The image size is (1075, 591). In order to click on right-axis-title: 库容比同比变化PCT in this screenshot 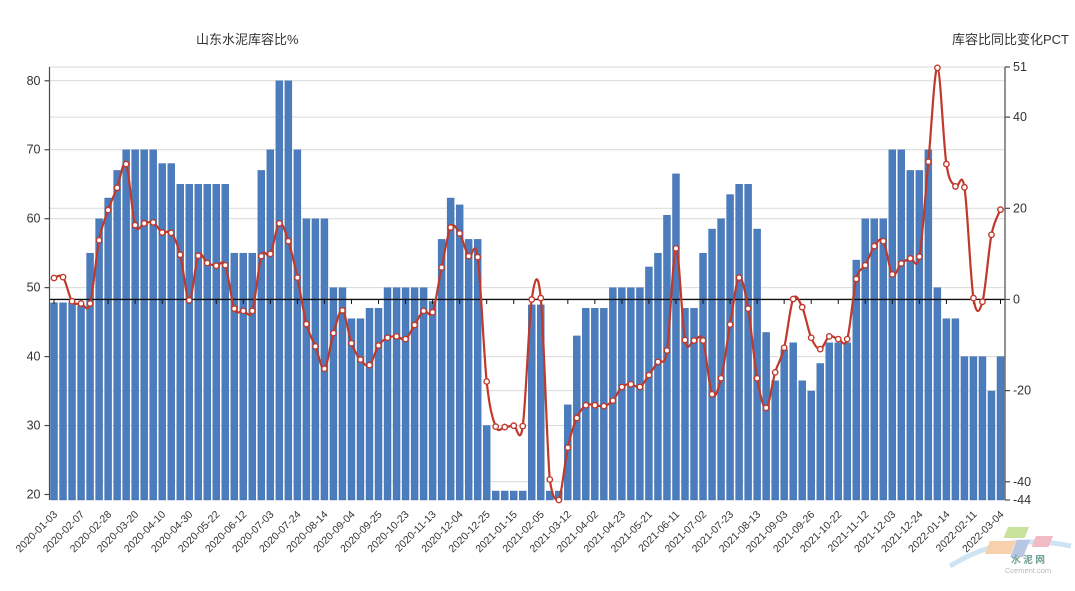, I will do `click(1010, 39)`.